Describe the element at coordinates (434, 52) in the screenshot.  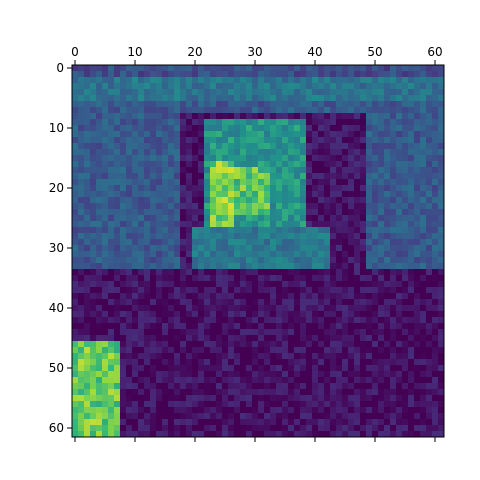
I see `x-tick-label: 60` at that location.